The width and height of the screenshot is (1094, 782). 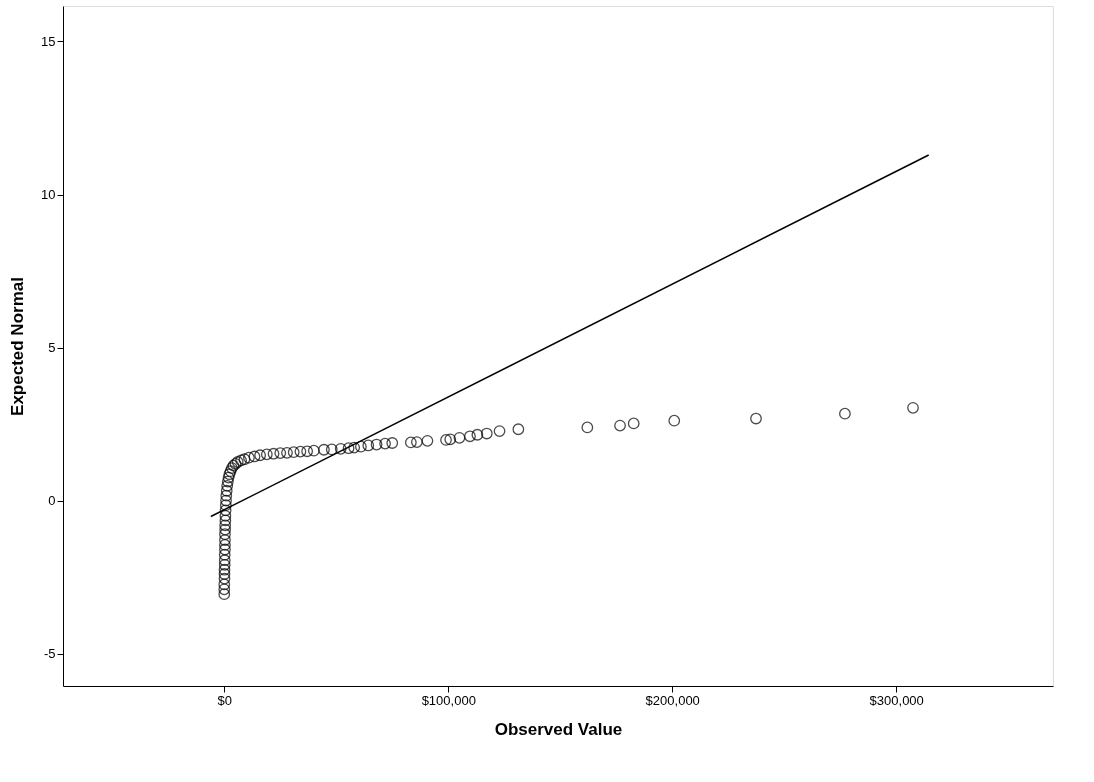 What do you see at coordinates (48, 41) in the screenshot?
I see `y-tick-label: 15` at bounding box center [48, 41].